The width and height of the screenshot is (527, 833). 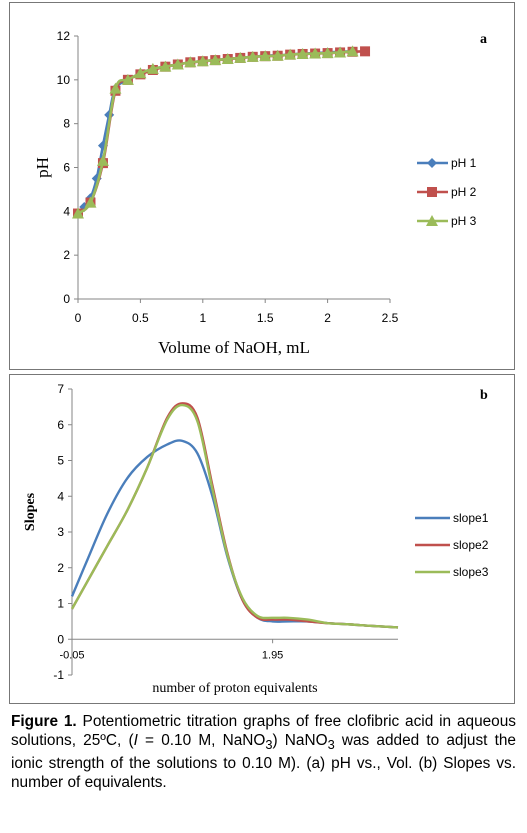 I want to click on x-tick-label: 1.5, so click(x=265, y=318).